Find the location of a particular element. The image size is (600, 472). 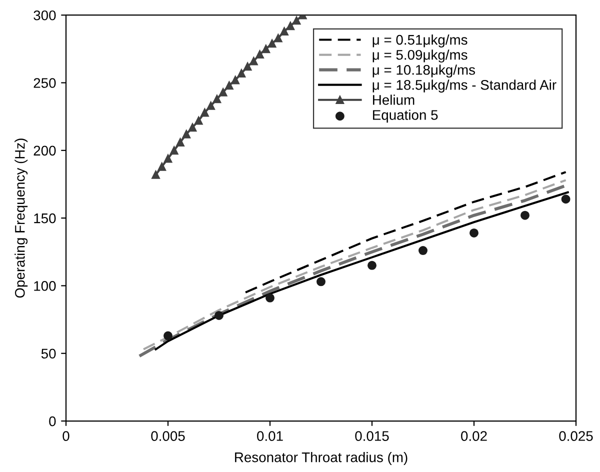

x-tick-label: 0.005 is located at coordinates (168, 436).